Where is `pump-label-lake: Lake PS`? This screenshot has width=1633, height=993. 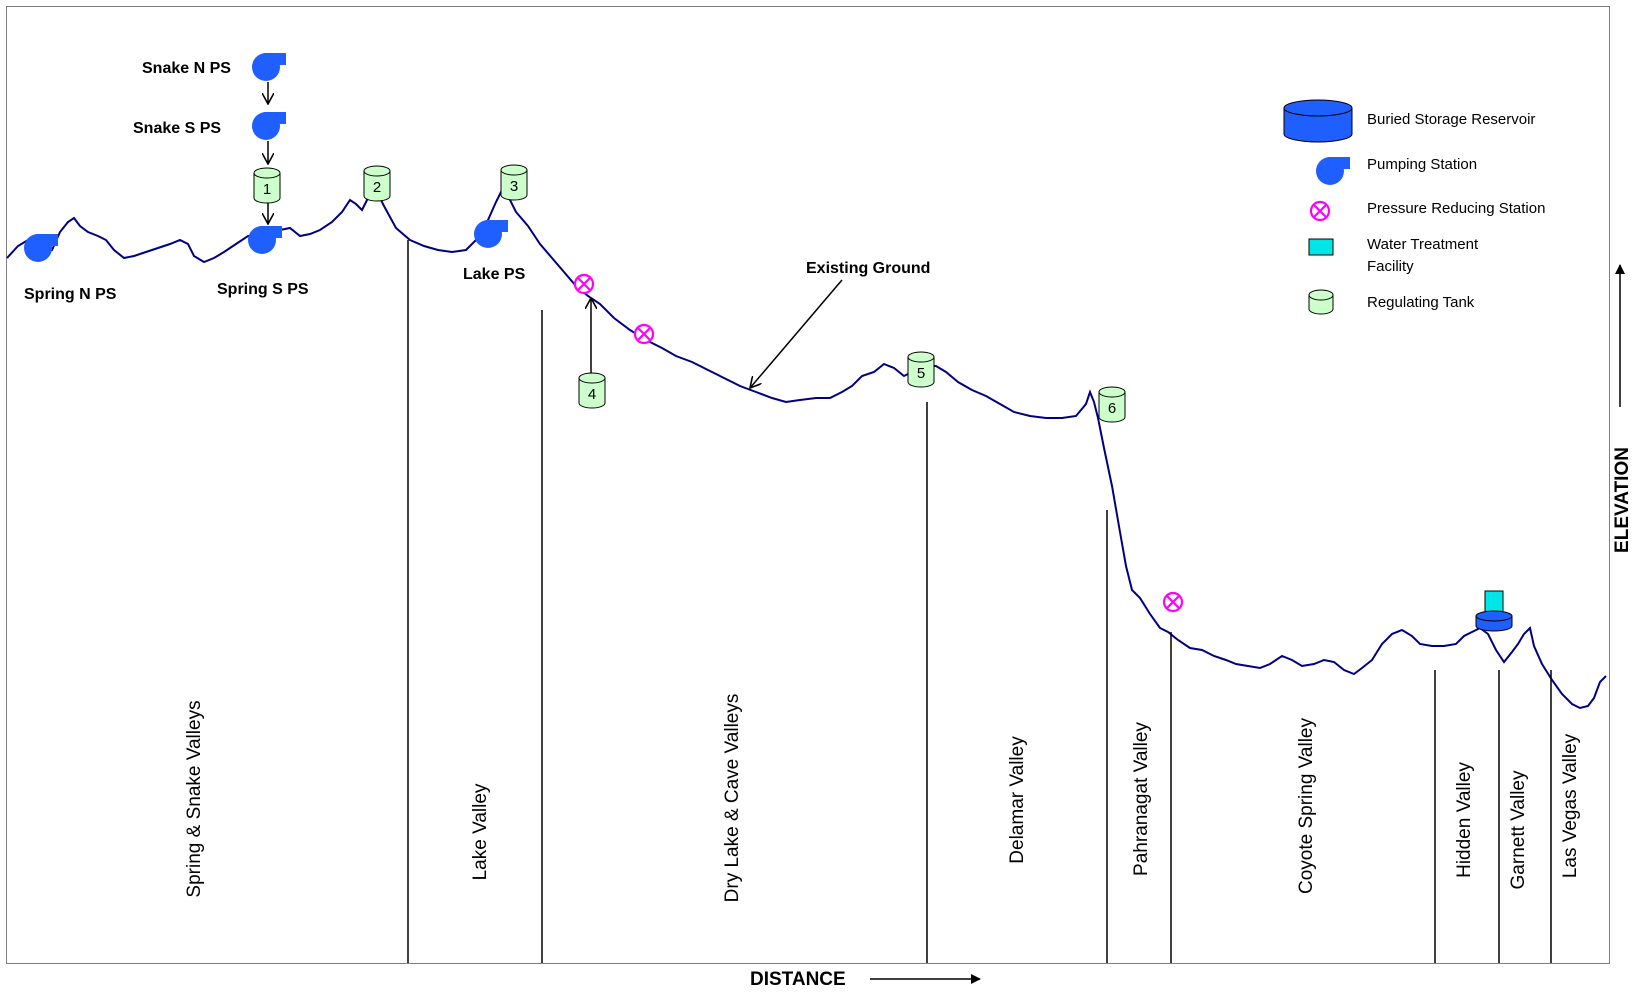
pump-label-lake: Lake PS is located at coordinates (494, 274).